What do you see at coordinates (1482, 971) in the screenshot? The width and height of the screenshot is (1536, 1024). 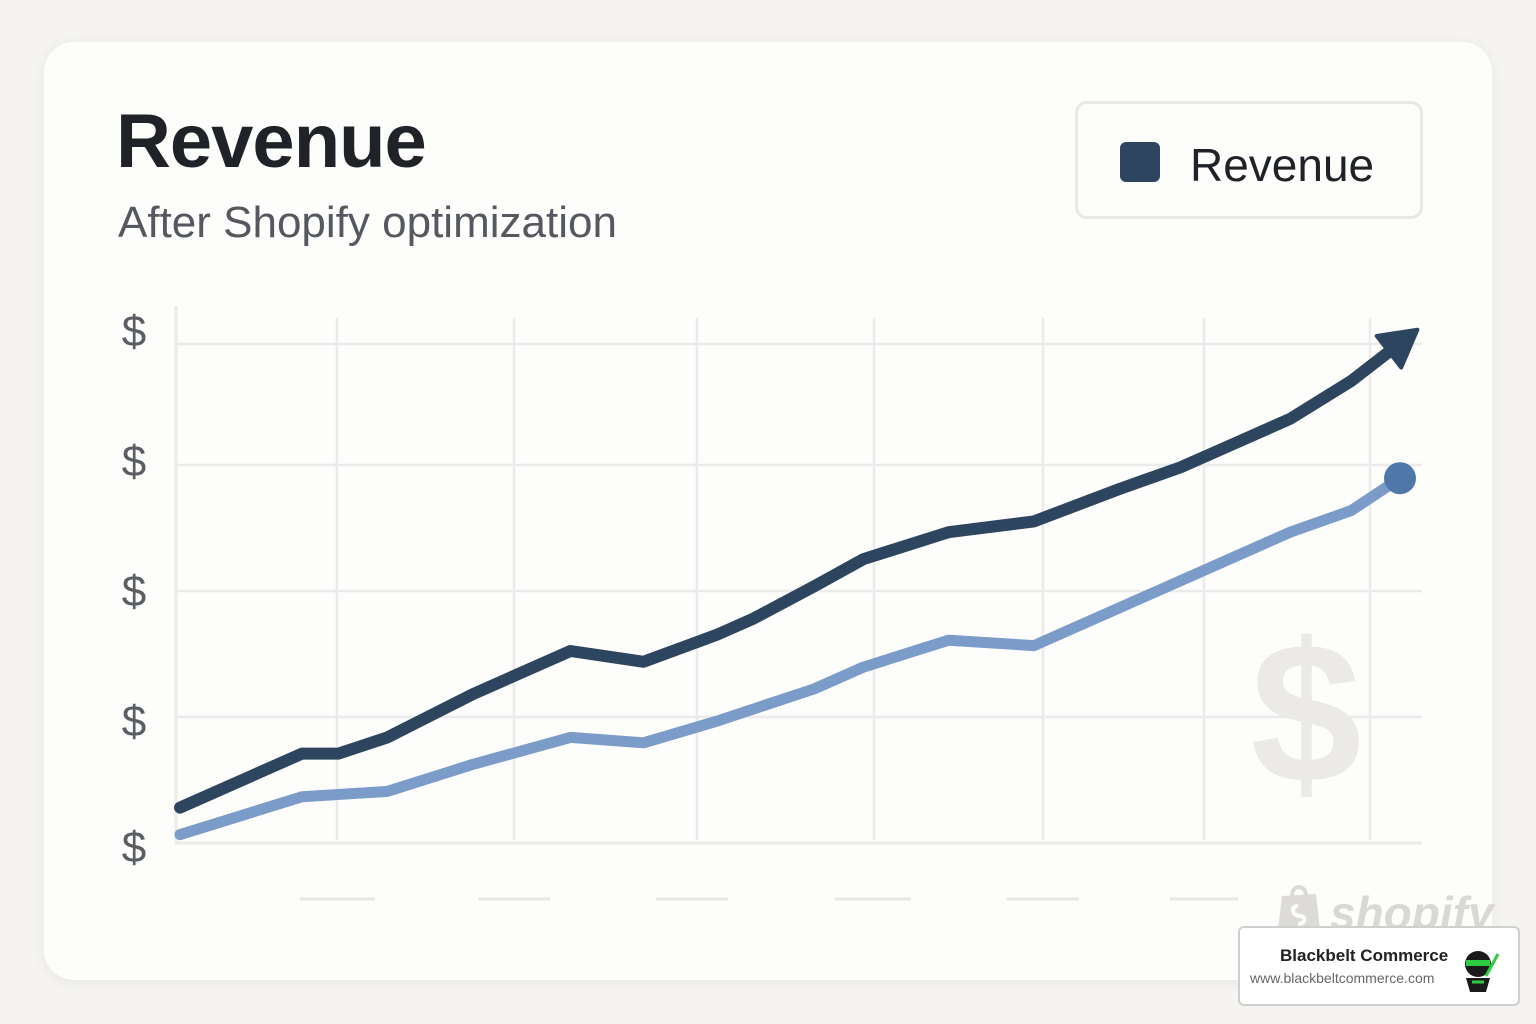 I see `ninja-logo-icon` at bounding box center [1482, 971].